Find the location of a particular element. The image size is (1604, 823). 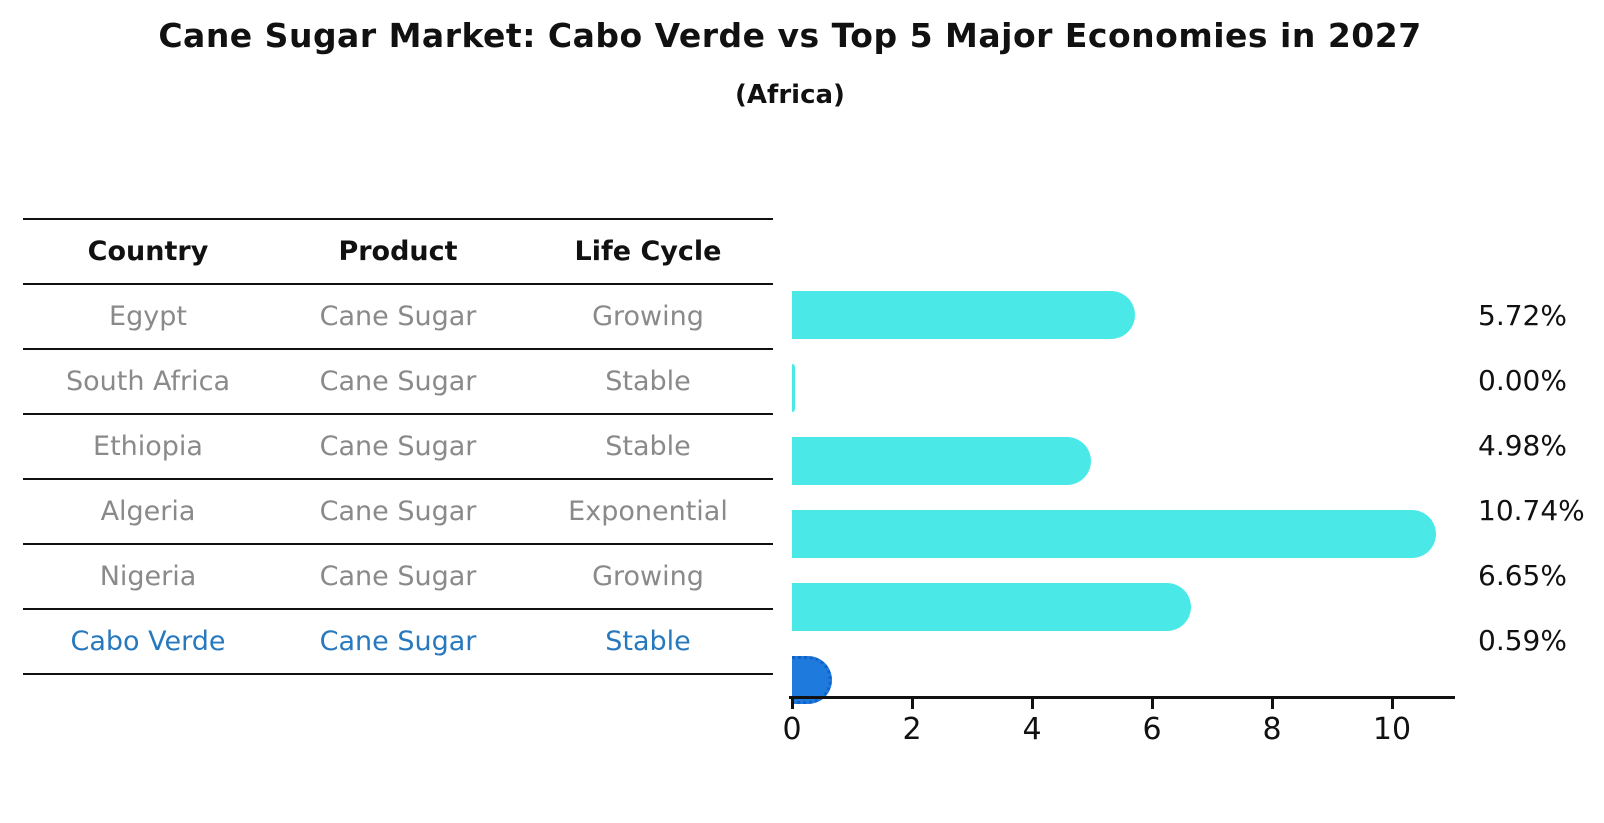

table-header-row: Country Product Life Cycle is located at coordinates (398, 250).